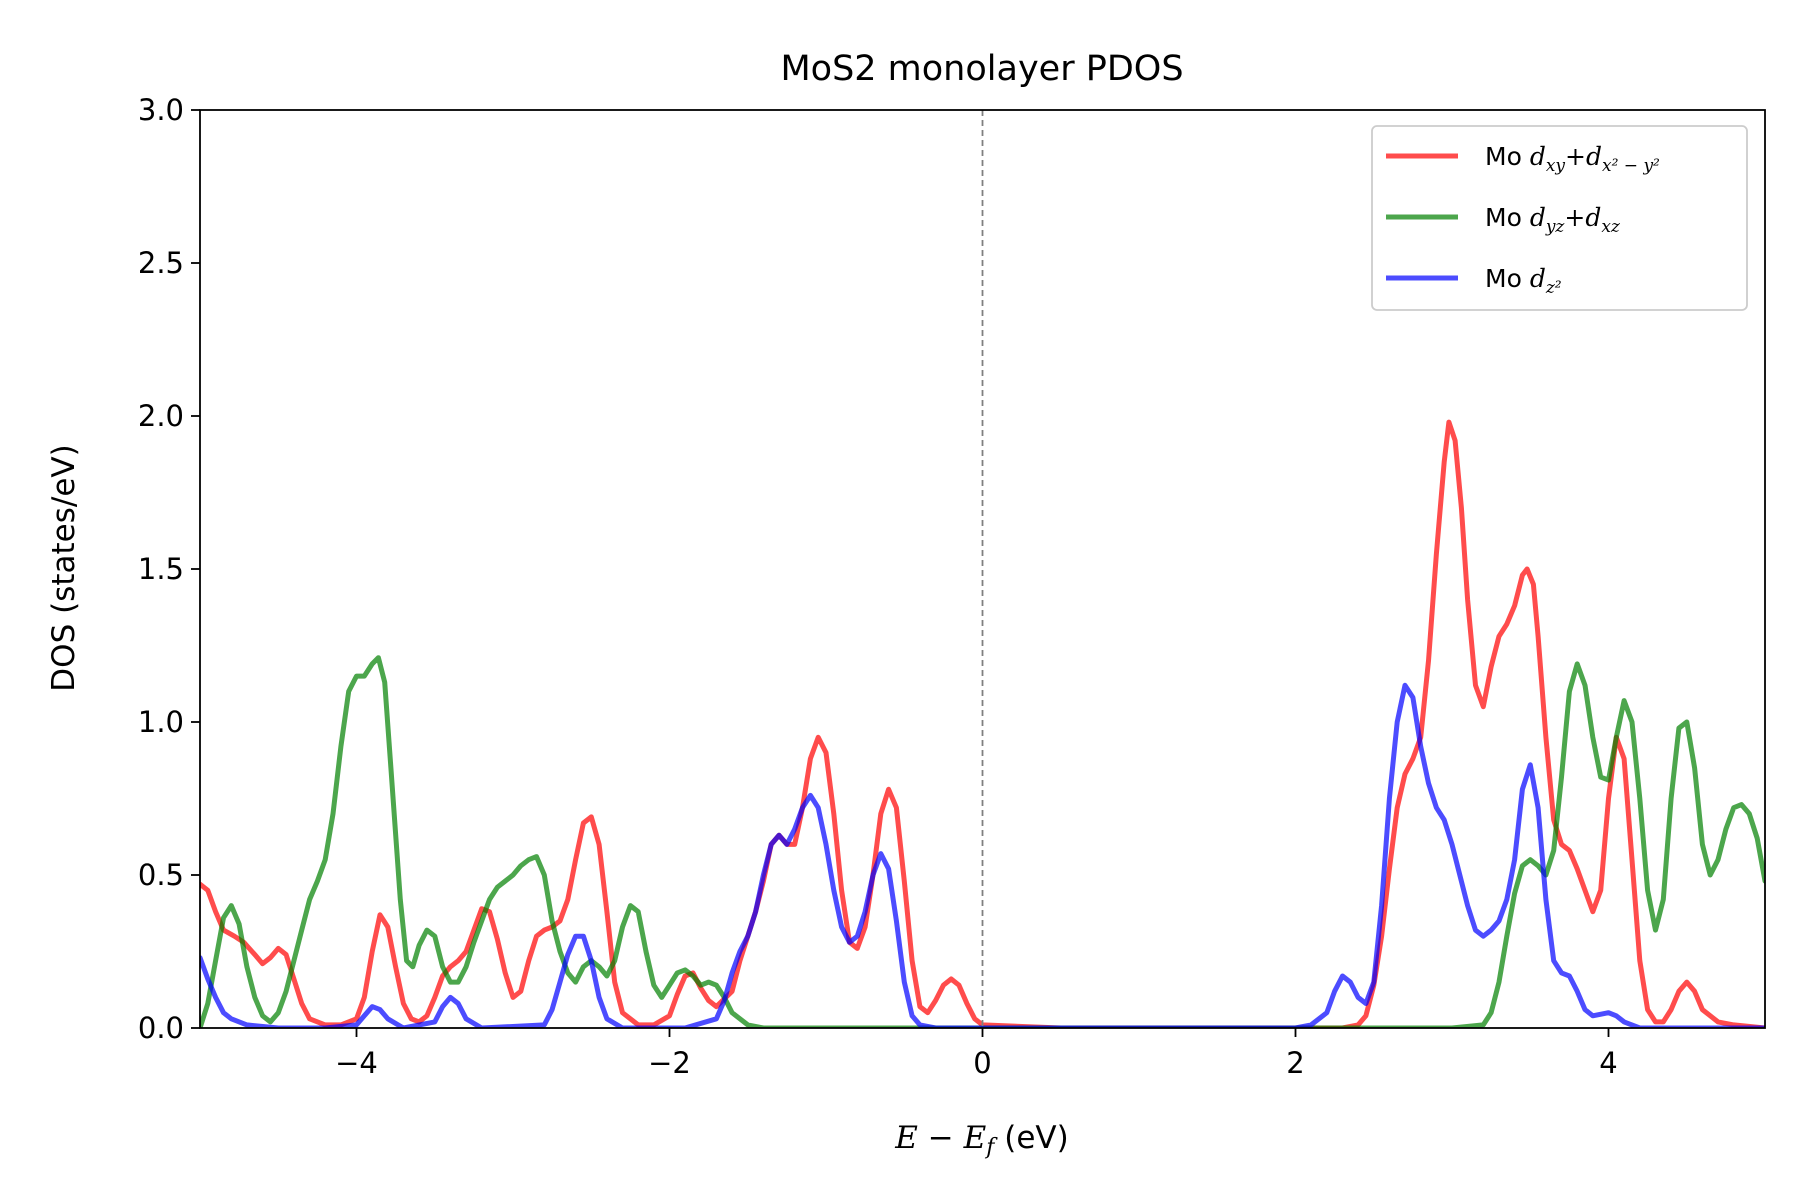 The width and height of the screenshot is (1800, 1200). Describe the element at coordinates (161, 875) in the screenshot. I see `y-tick-label: 0.5` at that location.